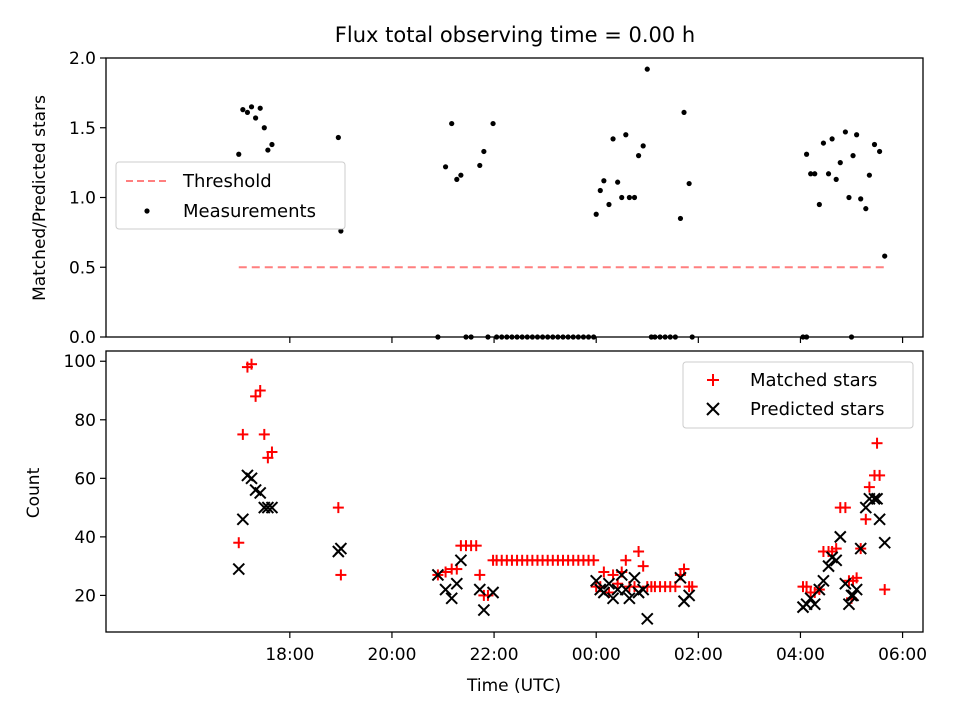 This screenshot has width=960, height=720. What do you see at coordinates (713, 409) in the screenshot?
I see `legend-predicted-marker` at bounding box center [713, 409].